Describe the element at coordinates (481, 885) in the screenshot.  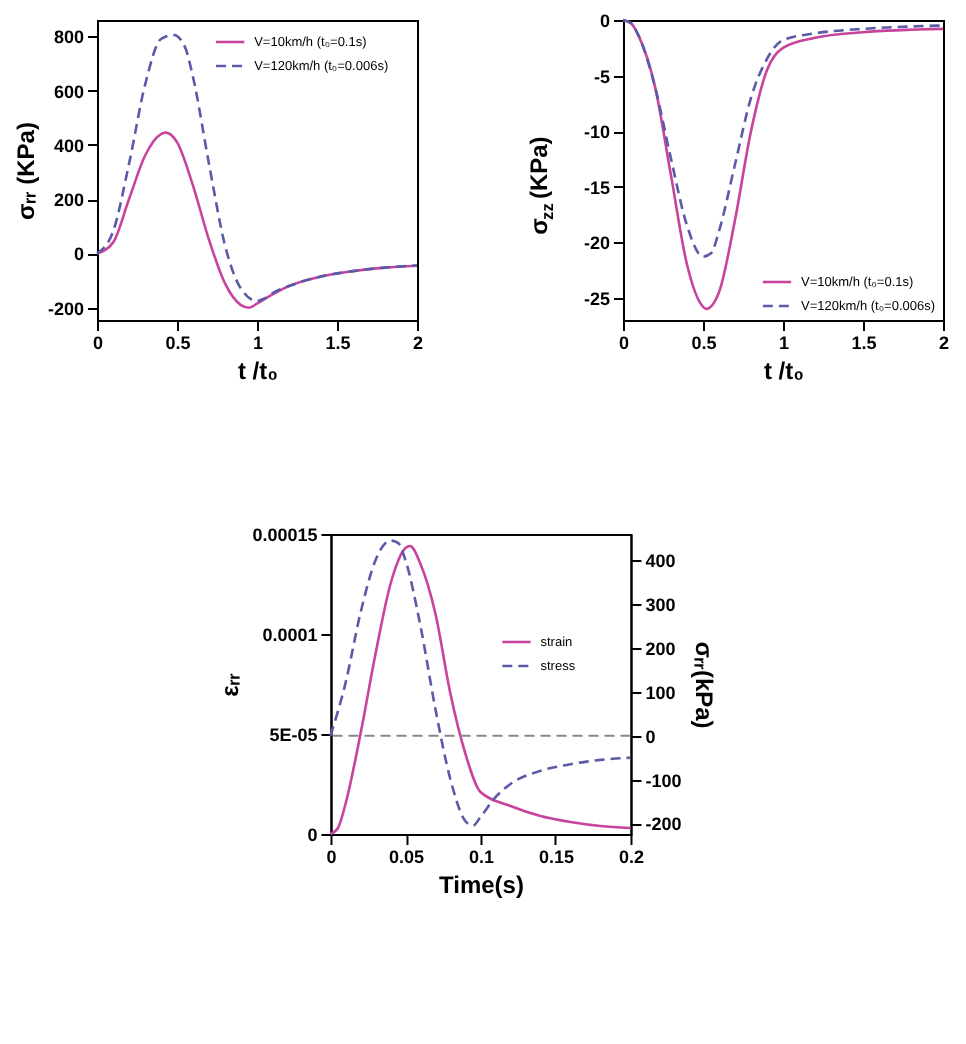
I see `x-axis-title: Time(s)` at that location.